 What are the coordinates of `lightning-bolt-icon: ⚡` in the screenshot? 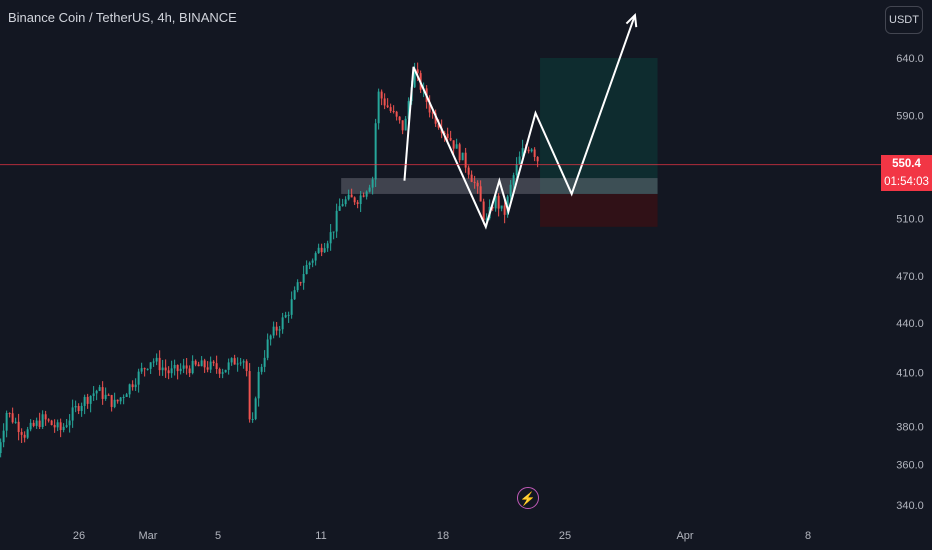 It's located at (528, 498).